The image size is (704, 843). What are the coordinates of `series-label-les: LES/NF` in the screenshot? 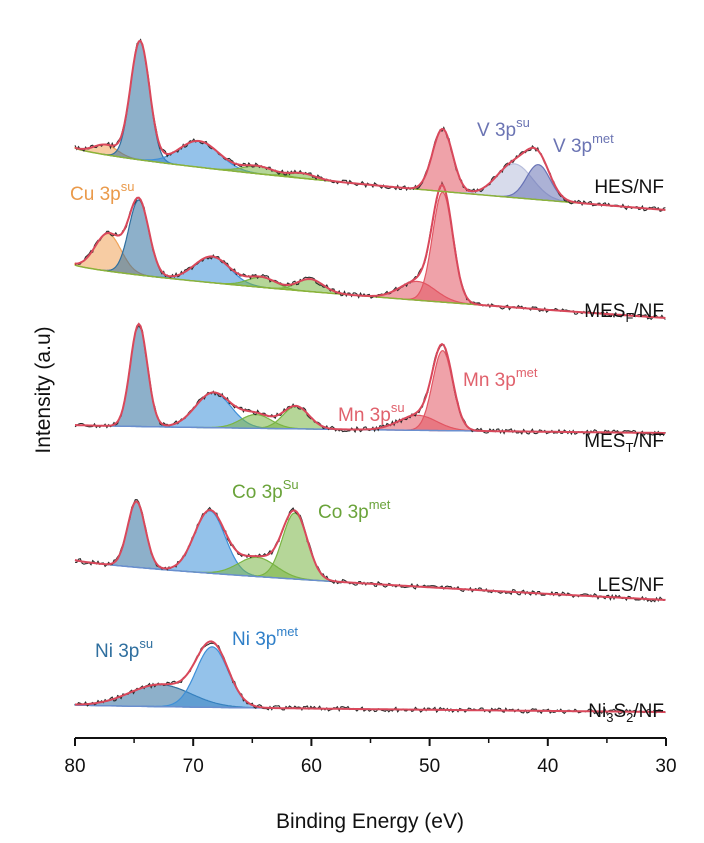 It's located at (630, 585).